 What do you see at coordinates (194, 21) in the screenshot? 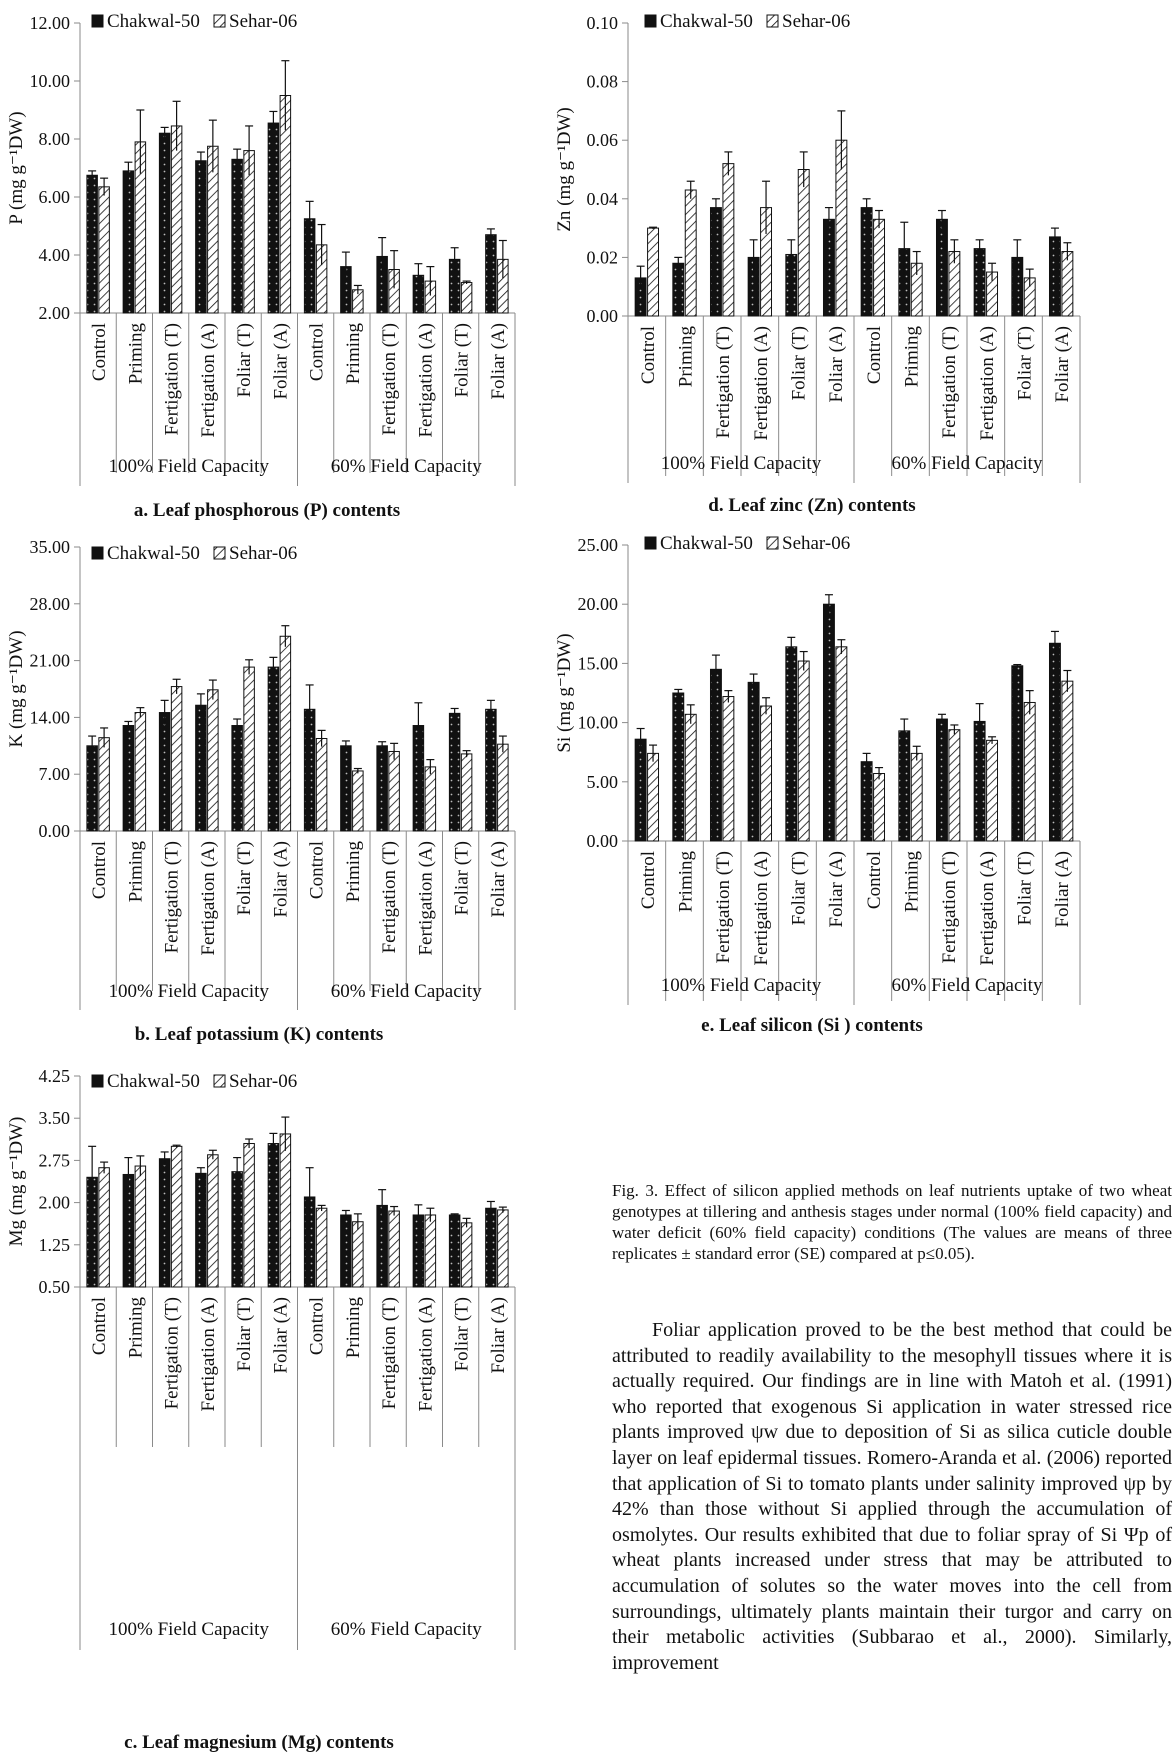
I see `legend: Chakwal-50 Sehar-06` at bounding box center [194, 21].